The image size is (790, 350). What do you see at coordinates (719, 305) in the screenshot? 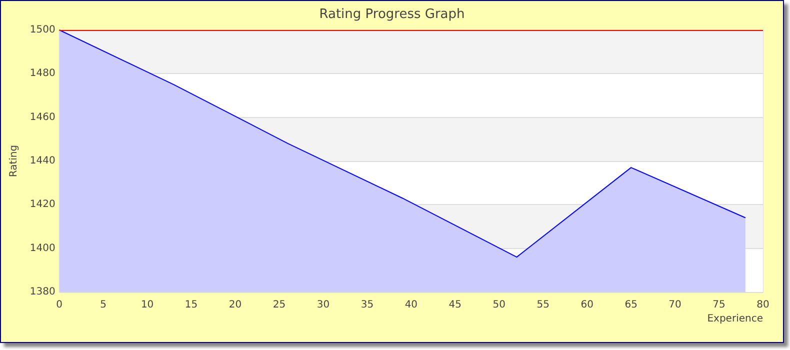
I see `x-tick-label: 75` at bounding box center [719, 305].